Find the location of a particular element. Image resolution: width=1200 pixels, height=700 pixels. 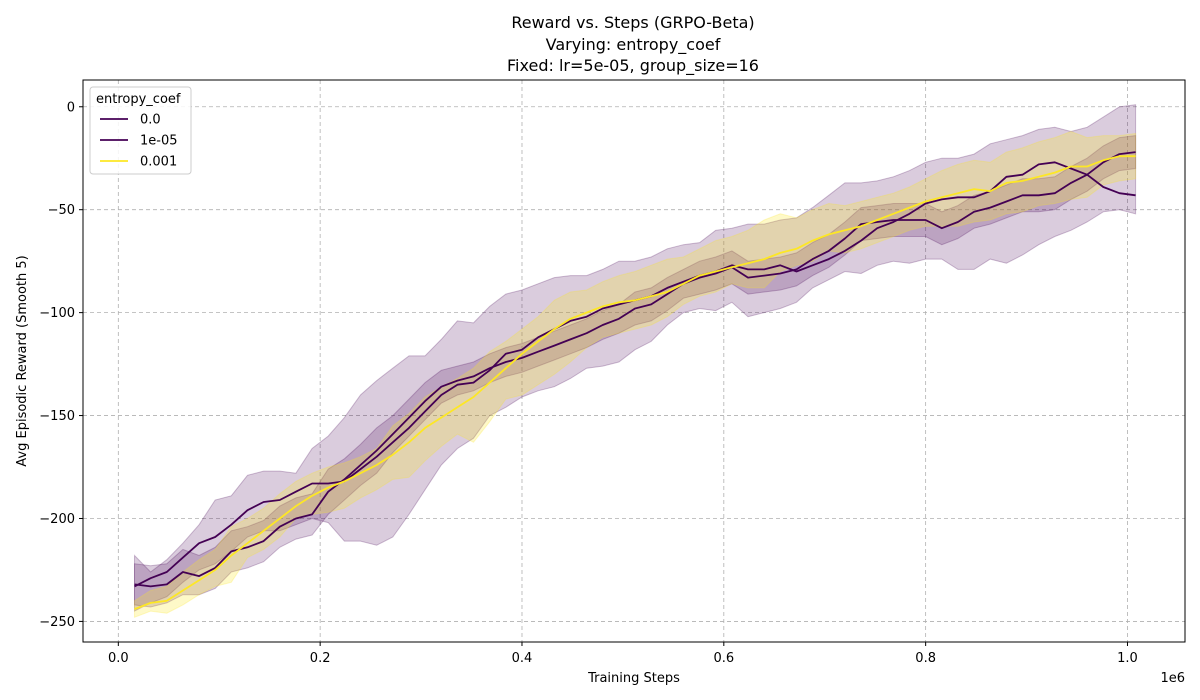

legend-box is located at coordinates (140, 130).